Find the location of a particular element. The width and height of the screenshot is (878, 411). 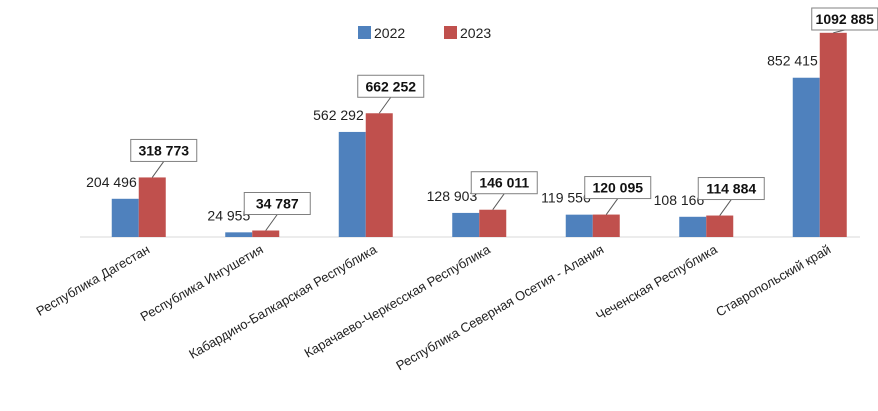

legend-swatch-2022 is located at coordinates (364, 32).